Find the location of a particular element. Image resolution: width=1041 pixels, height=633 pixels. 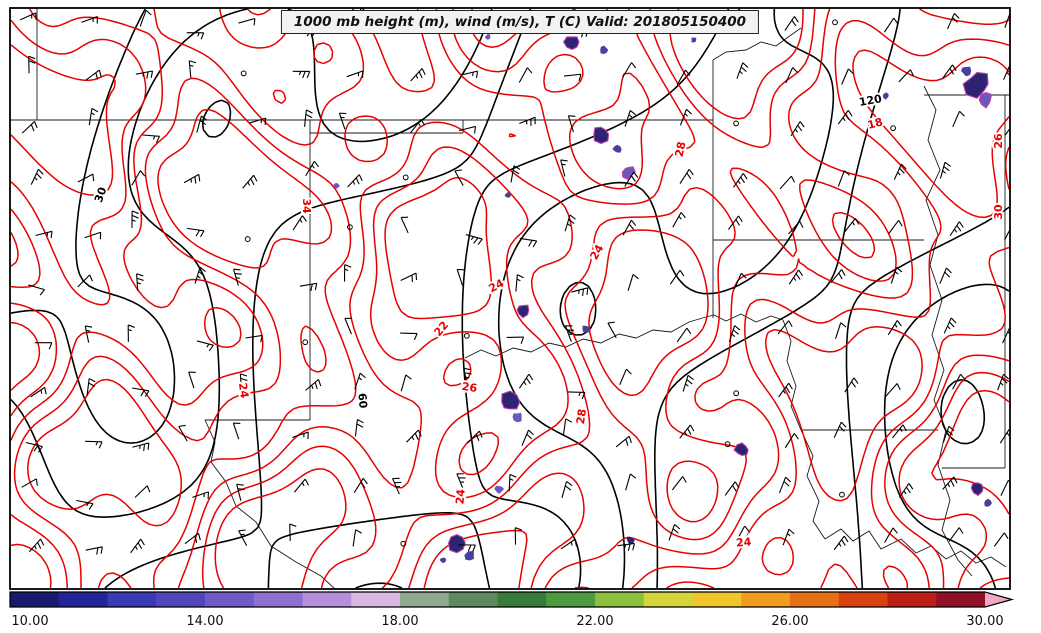

colorbar-segment is located at coordinates (912, 599).